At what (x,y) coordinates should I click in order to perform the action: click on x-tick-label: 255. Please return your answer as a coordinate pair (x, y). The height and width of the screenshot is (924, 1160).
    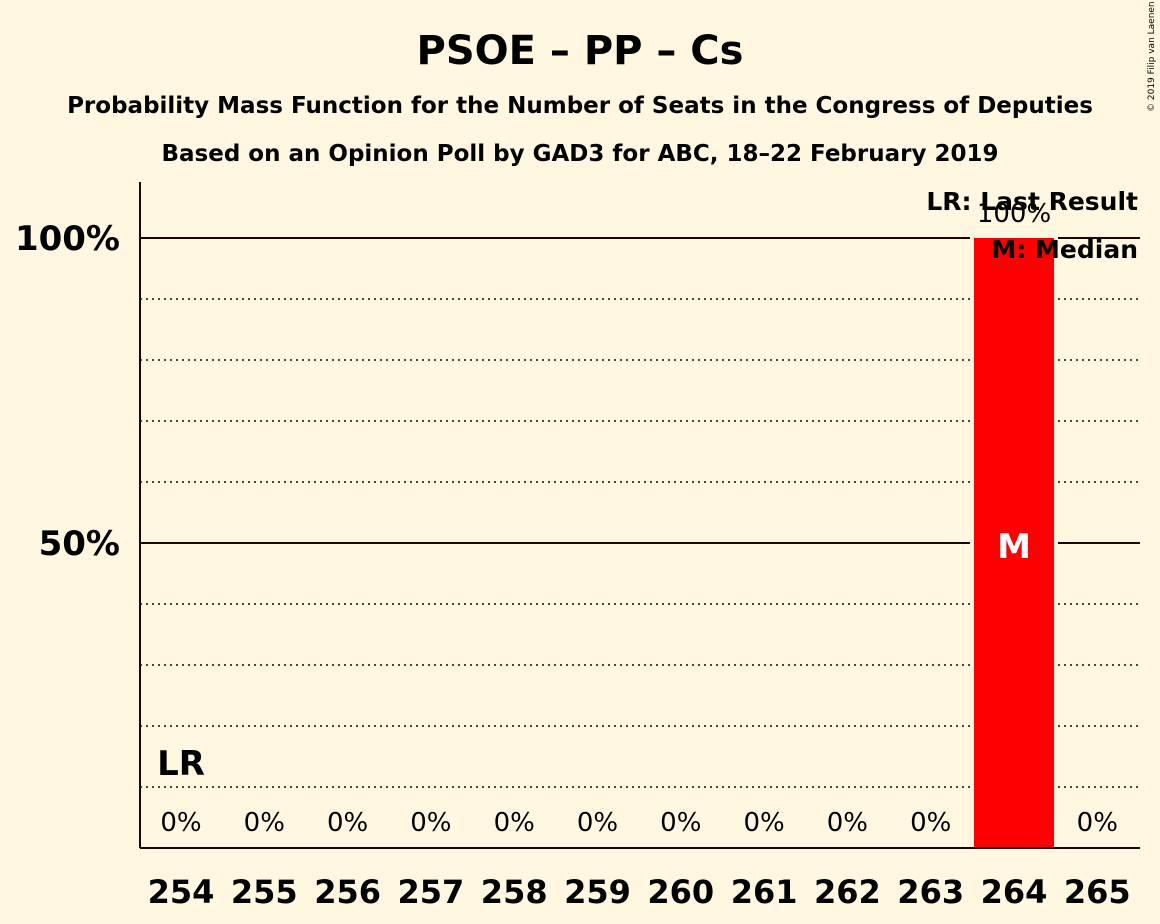
    Looking at the image, I should click on (264, 892).